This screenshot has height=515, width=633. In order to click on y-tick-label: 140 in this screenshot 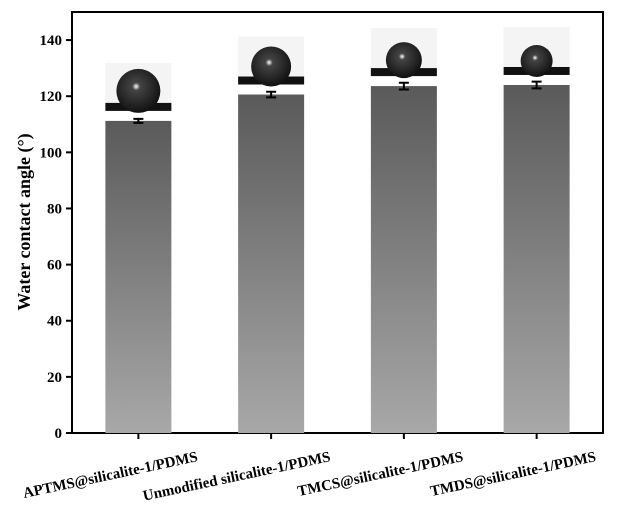, I will do `click(51, 41)`.